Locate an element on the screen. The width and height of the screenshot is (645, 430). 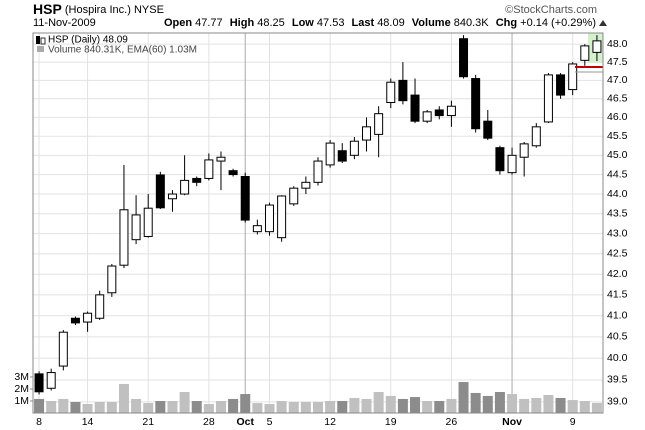
x-tick-label: Nov is located at coordinates (512, 422).